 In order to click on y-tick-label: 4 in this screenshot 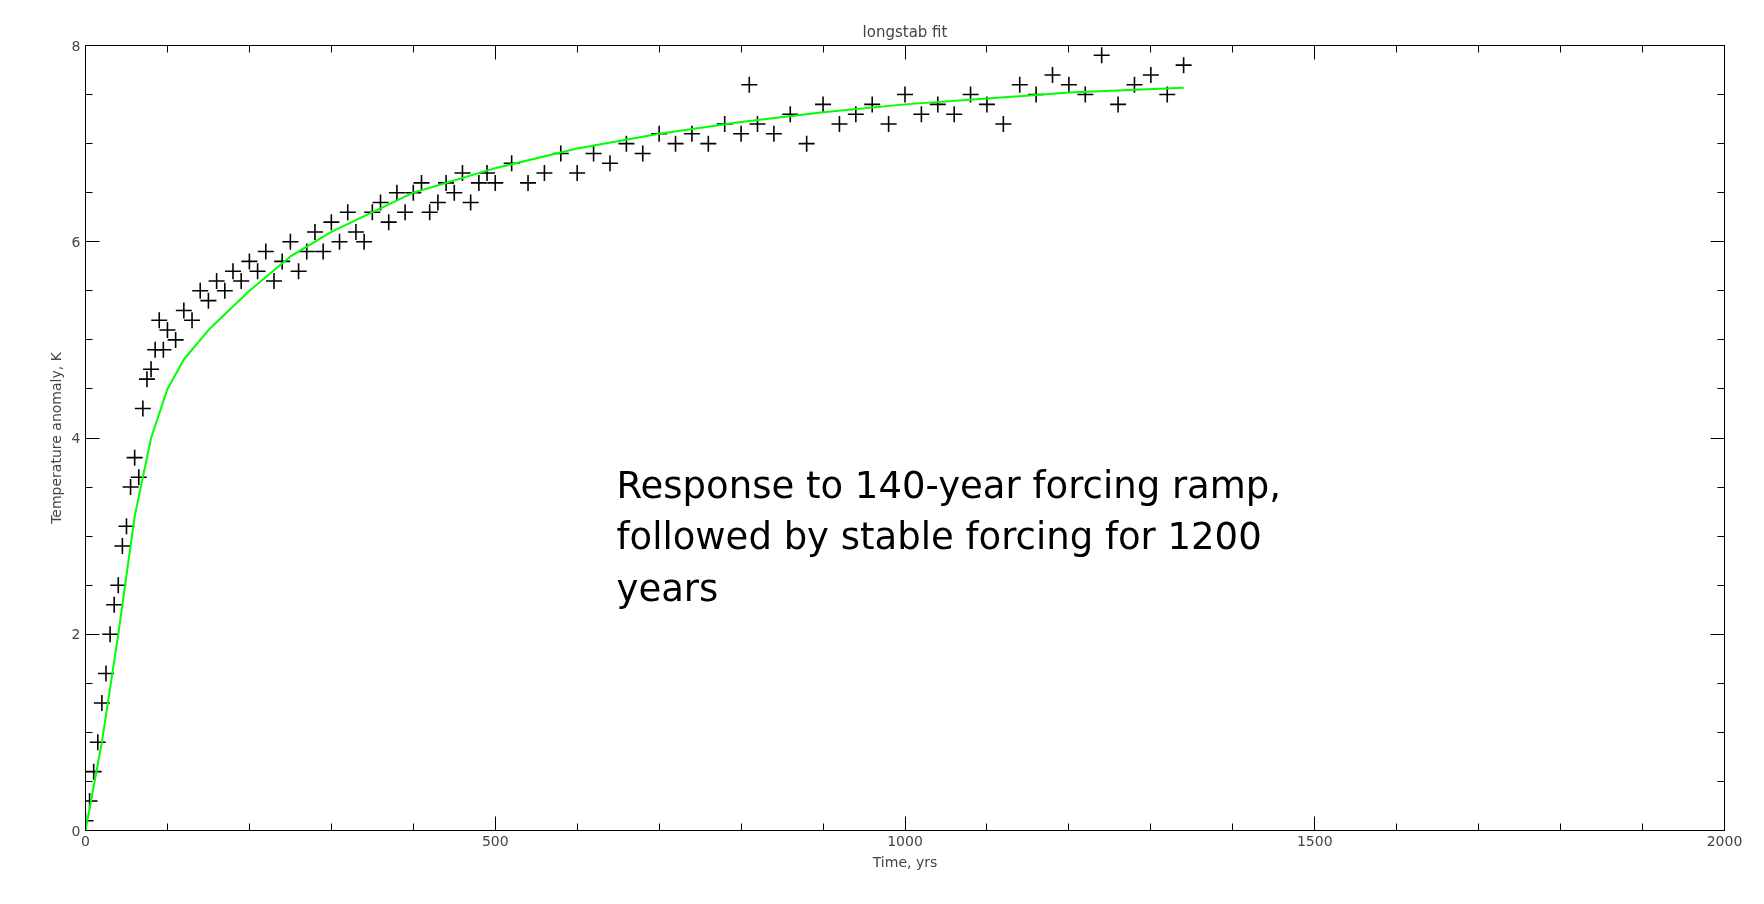, I will do `click(76, 438)`.